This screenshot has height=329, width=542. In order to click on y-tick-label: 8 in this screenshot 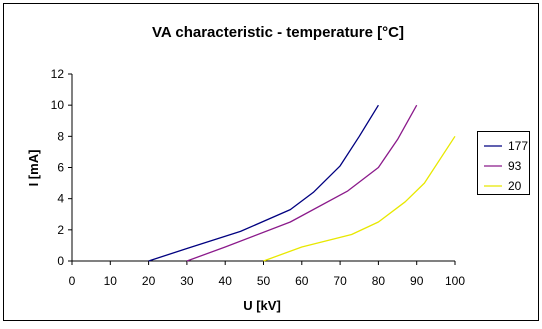, I will do `click(60, 136)`.